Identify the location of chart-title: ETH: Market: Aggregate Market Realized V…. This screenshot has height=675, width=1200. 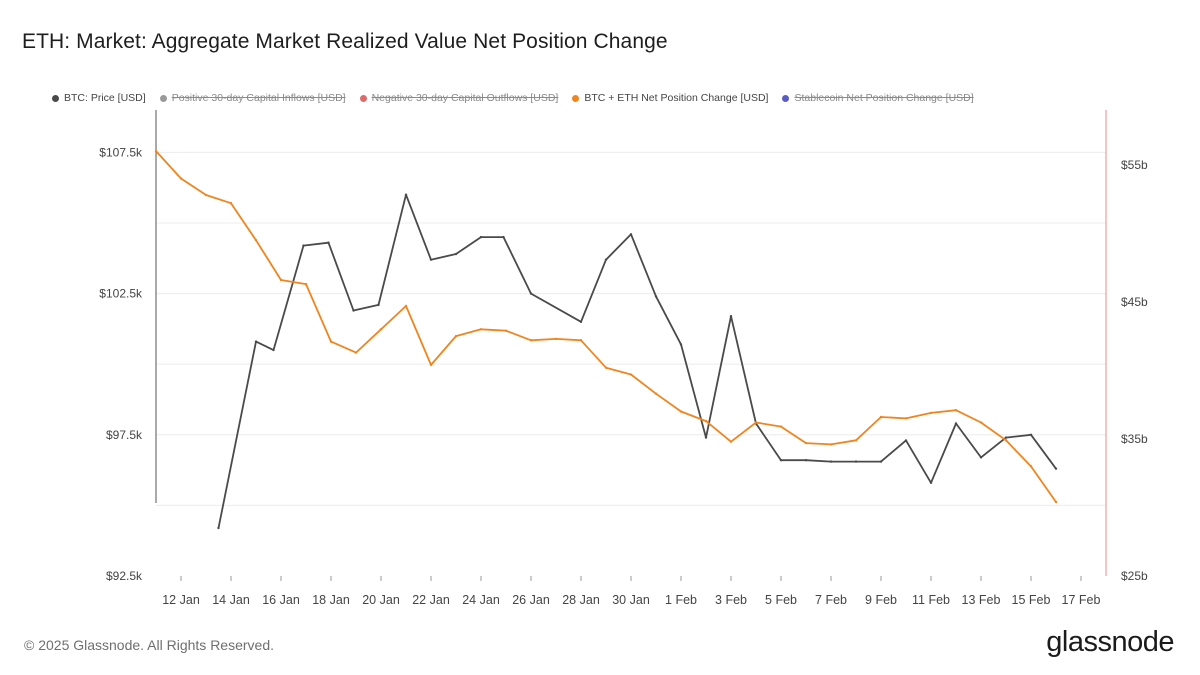
(345, 41).